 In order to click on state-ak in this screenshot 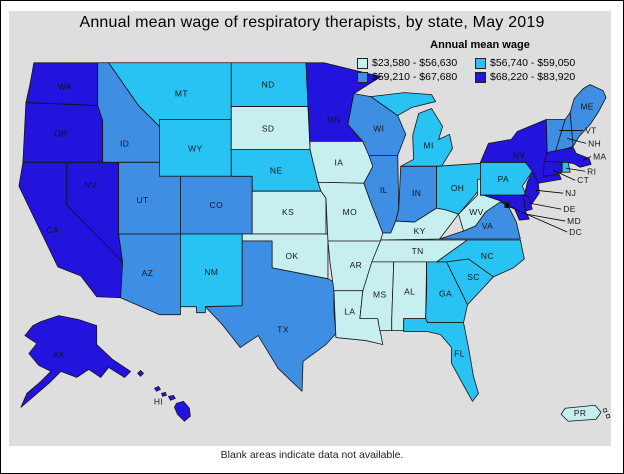, I will do `click(75, 361)`.